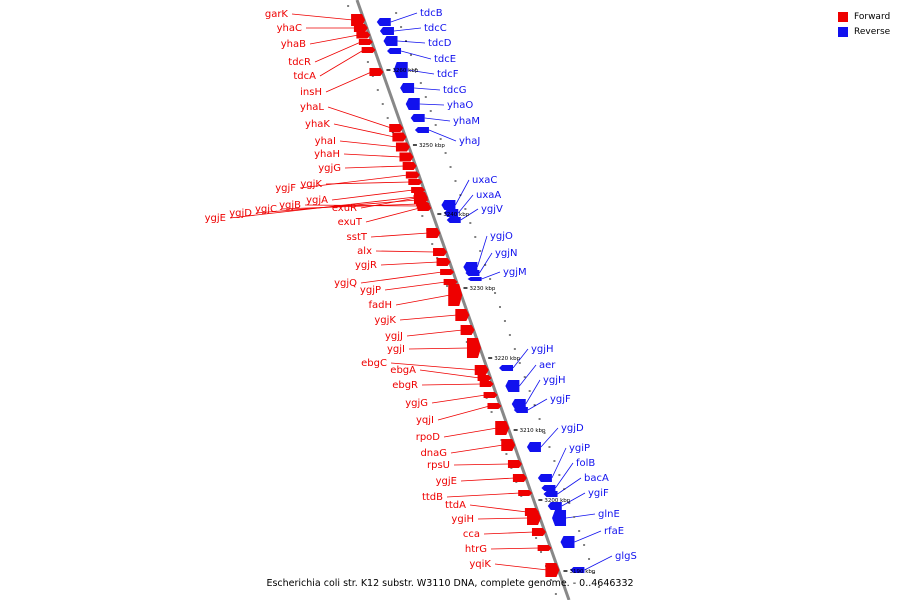 This screenshot has width=900, height=600. I want to click on reverse-gene-label: ygjO, so click(501, 236).